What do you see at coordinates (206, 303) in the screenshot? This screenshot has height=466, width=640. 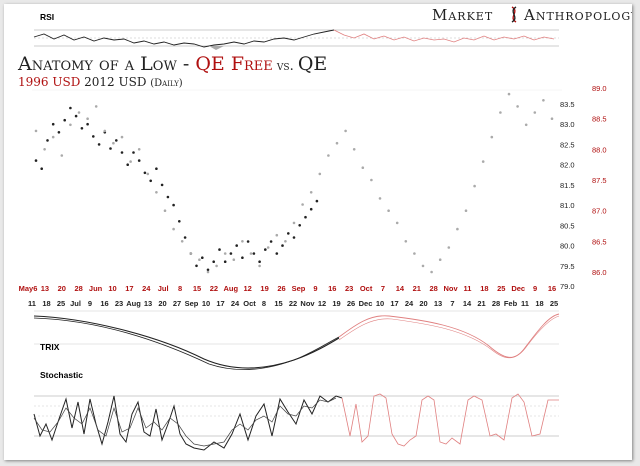 I see `x-tick-2012: 10` at bounding box center [206, 303].